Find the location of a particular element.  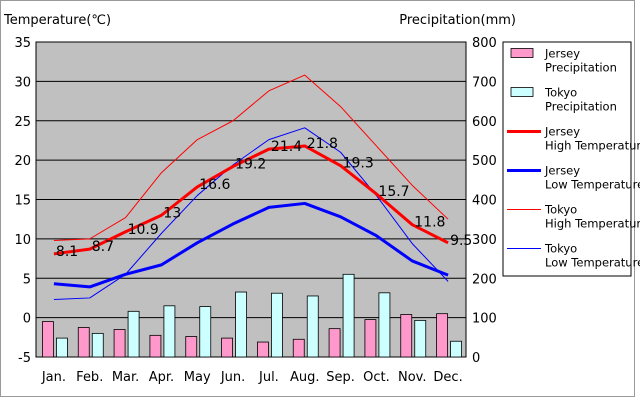

right-axis-title: Precipitation(mm) is located at coordinates (457, 20).